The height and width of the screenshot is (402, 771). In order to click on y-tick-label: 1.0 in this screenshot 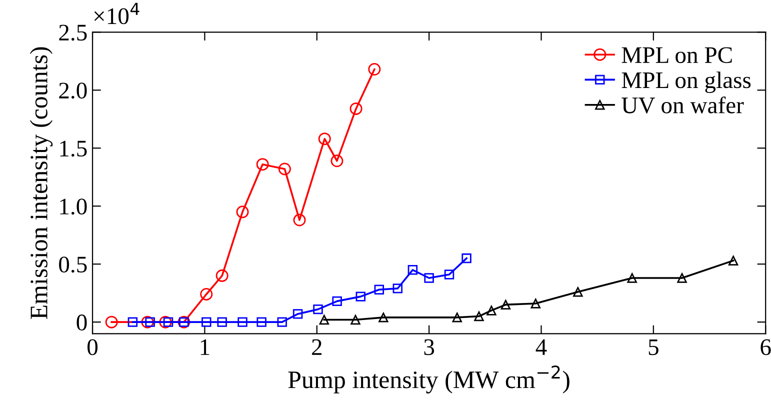, I will do `click(73, 206)`.